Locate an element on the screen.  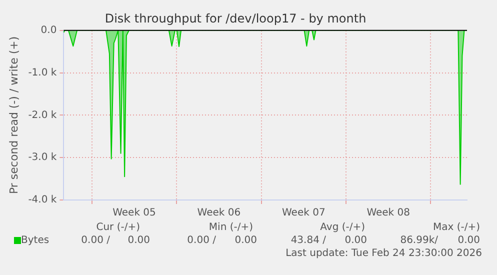
x-tick-label: Week 07 is located at coordinates (304, 213).